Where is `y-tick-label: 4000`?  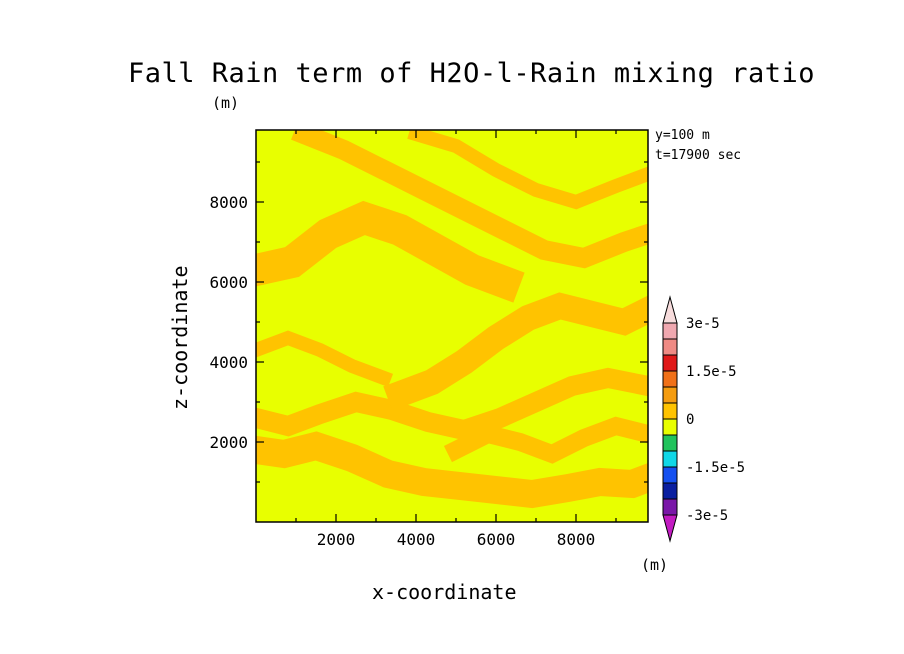
y-tick-label: 4000 is located at coordinates (228, 362).